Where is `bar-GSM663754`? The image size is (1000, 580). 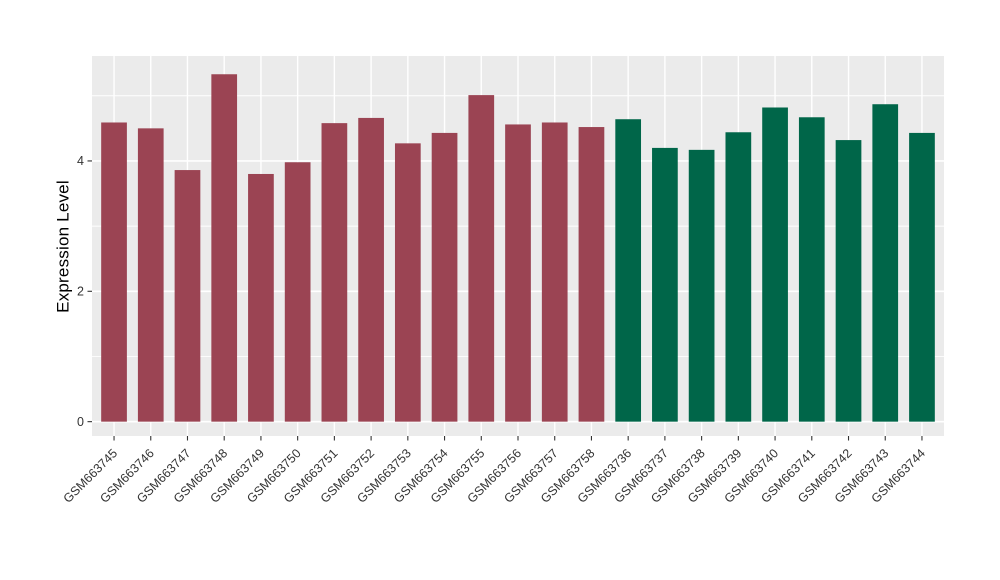
bar-GSM663754 is located at coordinates (444, 277).